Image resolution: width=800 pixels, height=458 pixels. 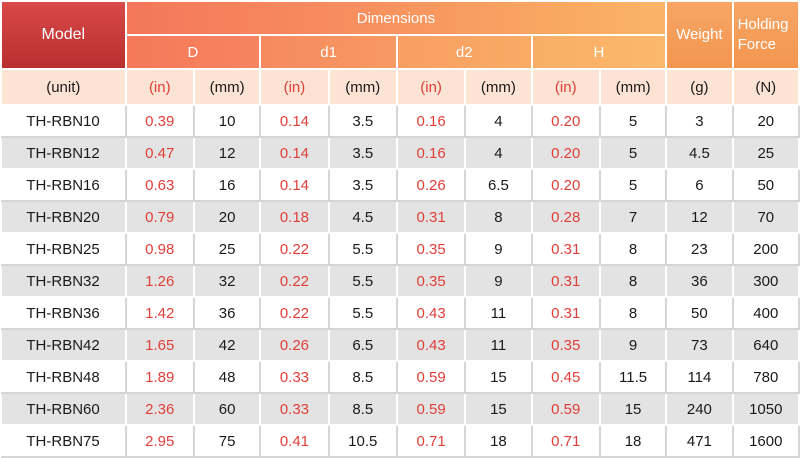 What do you see at coordinates (63, 345) in the screenshot?
I see `model-cell: TH-RBN42` at bounding box center [63, 345].